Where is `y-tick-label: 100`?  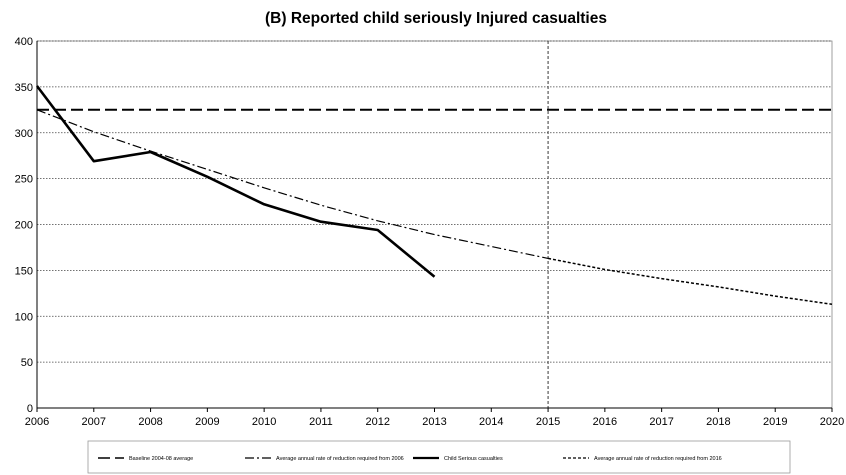 y-tick-label: 100 is located at coordinates (24, 317).